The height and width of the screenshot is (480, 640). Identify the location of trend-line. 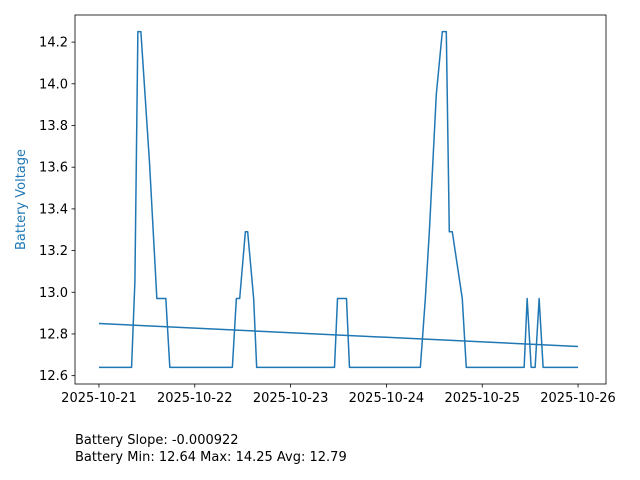
(338, 335).